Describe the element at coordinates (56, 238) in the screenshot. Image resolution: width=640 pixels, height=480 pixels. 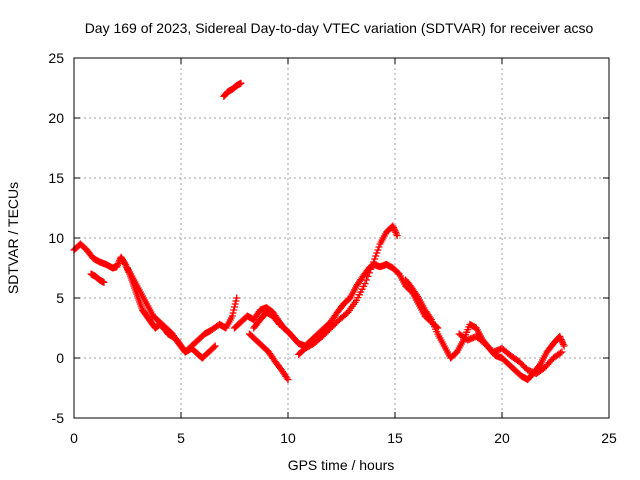
I see `y-tick-label: 10` at that location.